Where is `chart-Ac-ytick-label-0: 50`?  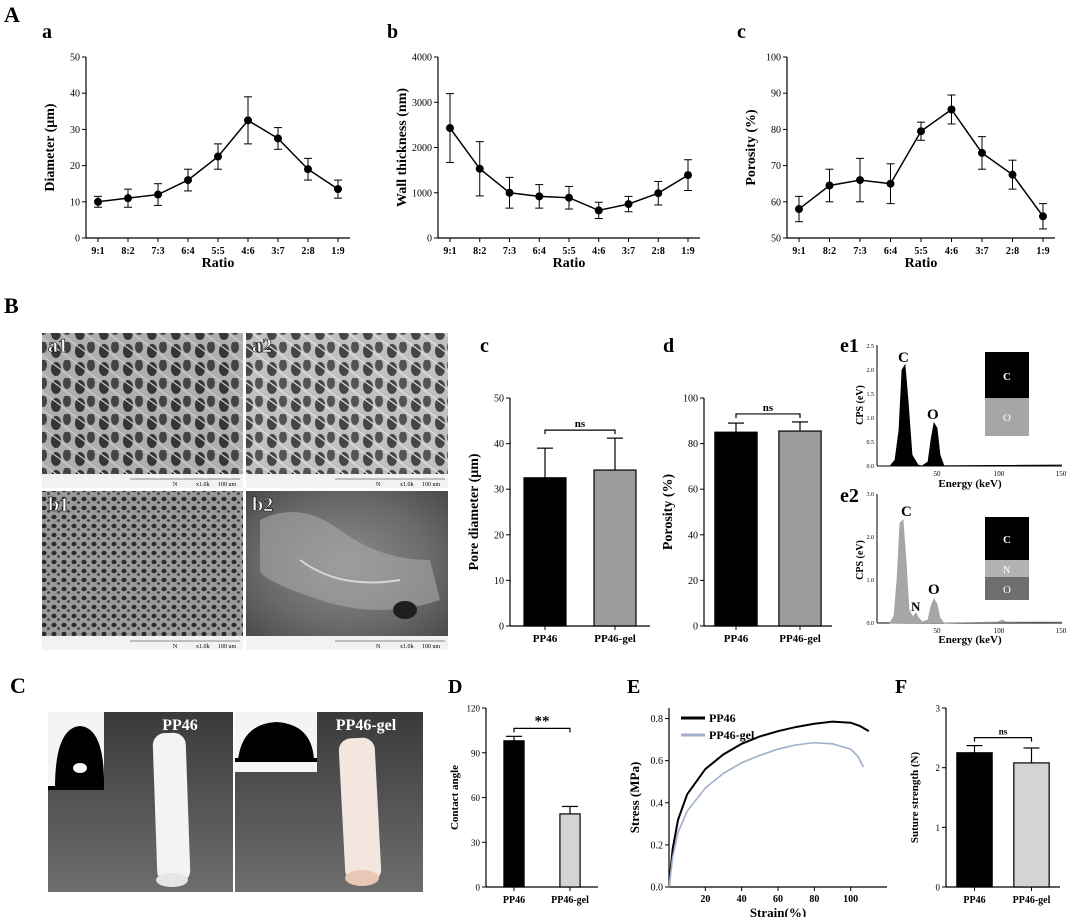
chart-Ac-ytick-label-0: 50 is located at coordinates (776, 239).